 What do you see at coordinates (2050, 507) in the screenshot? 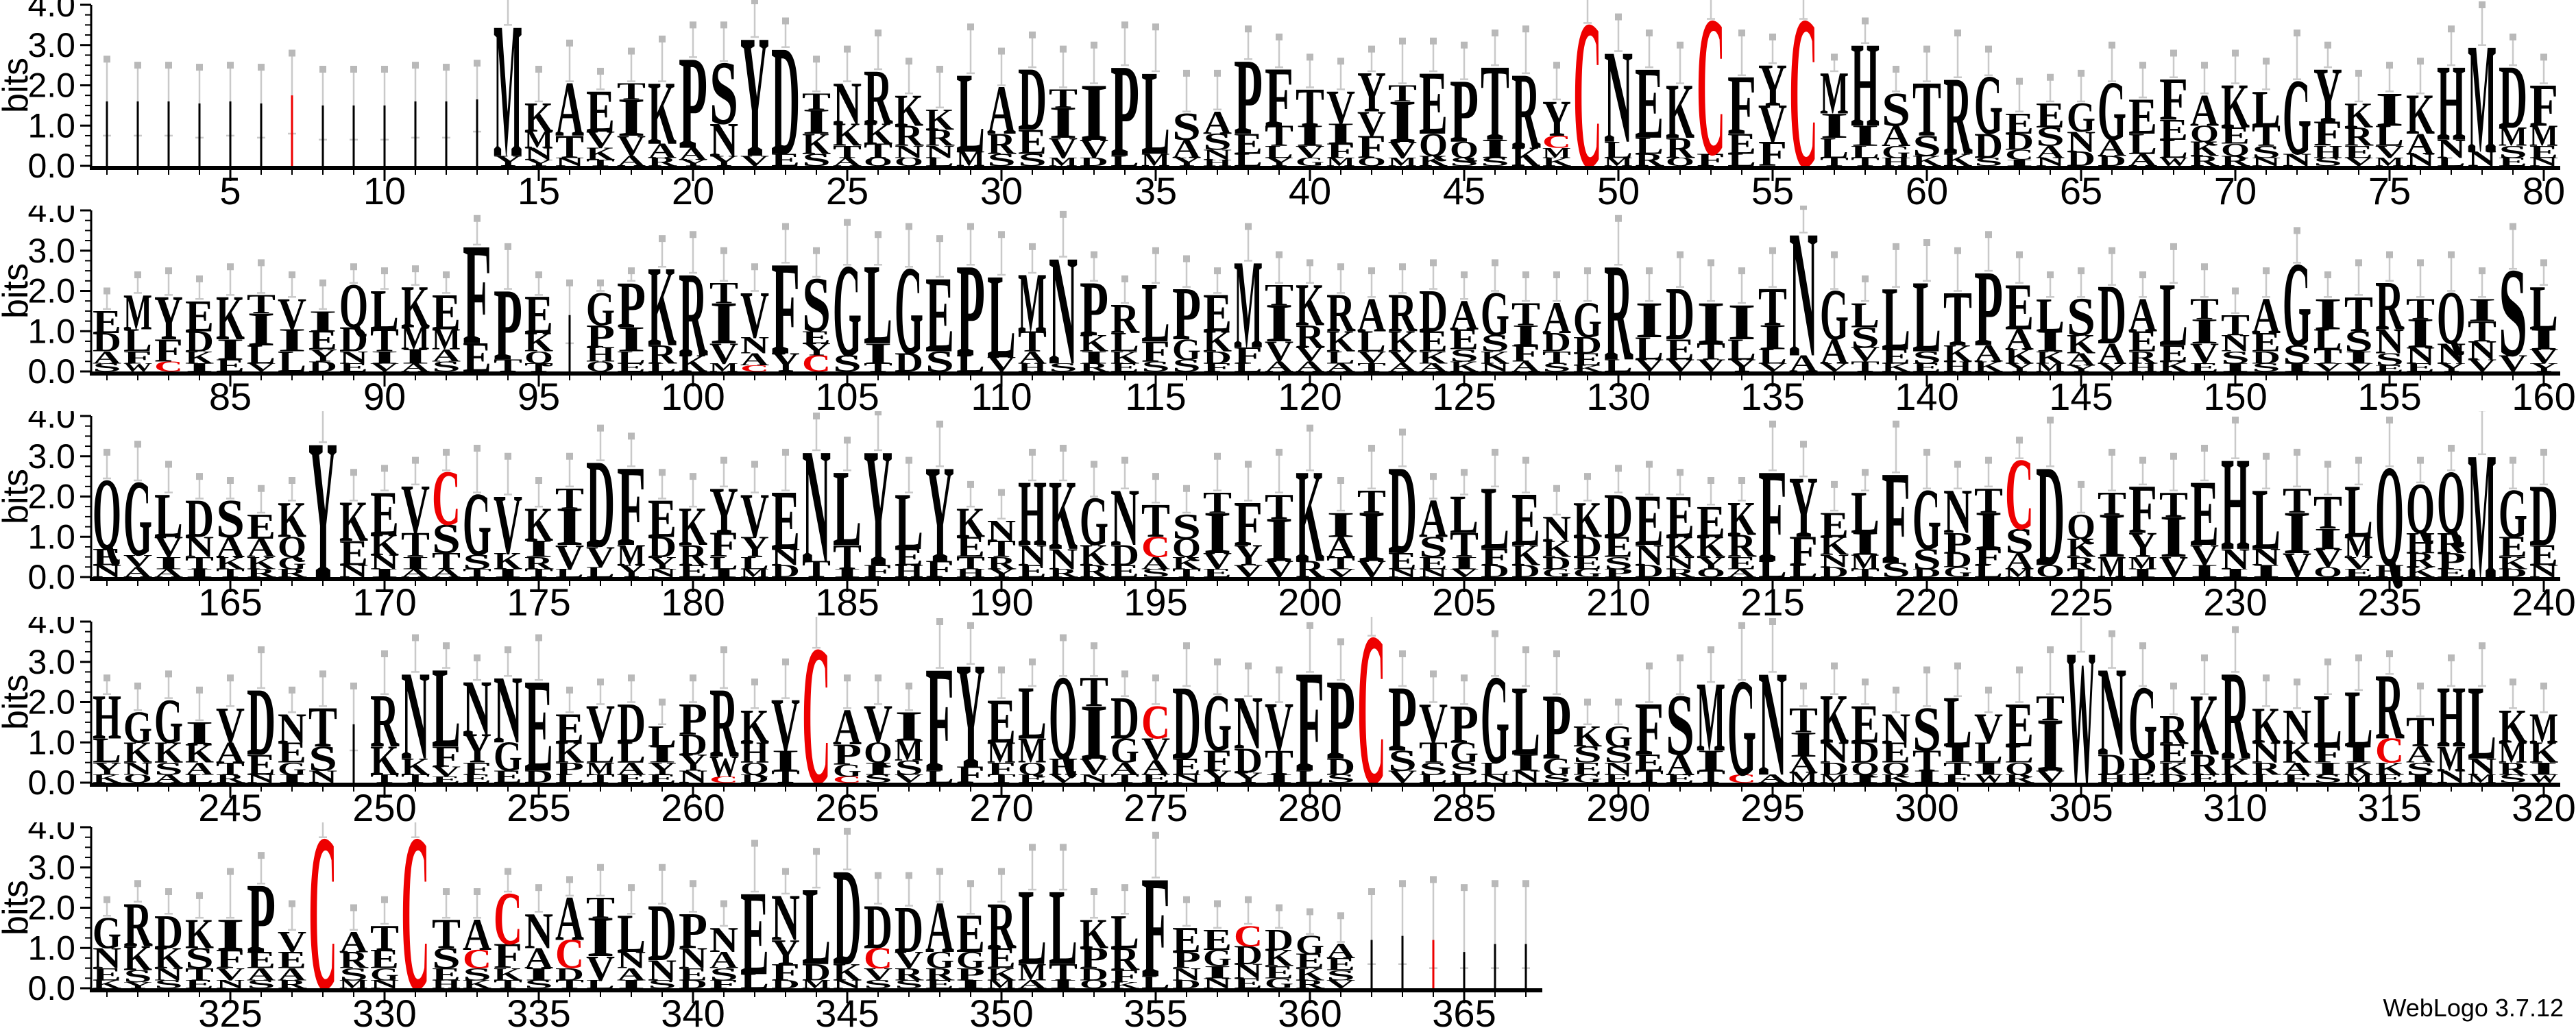
I see `logo-column: QD` at bounding box center [2050, 507].